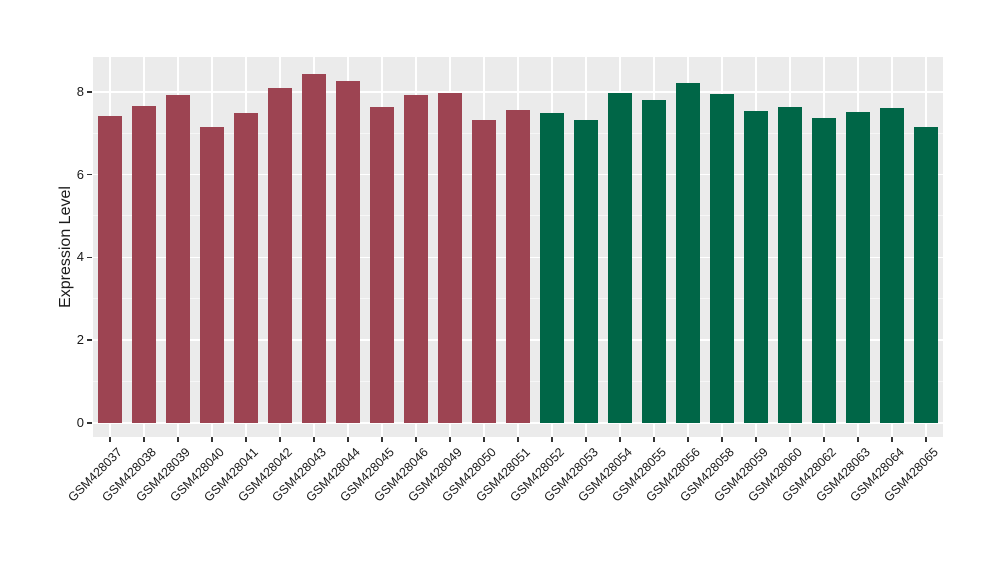  Describe the element at coordinates (80, 422) in the screenshot. I see `y-tick-label: 0` at that location.